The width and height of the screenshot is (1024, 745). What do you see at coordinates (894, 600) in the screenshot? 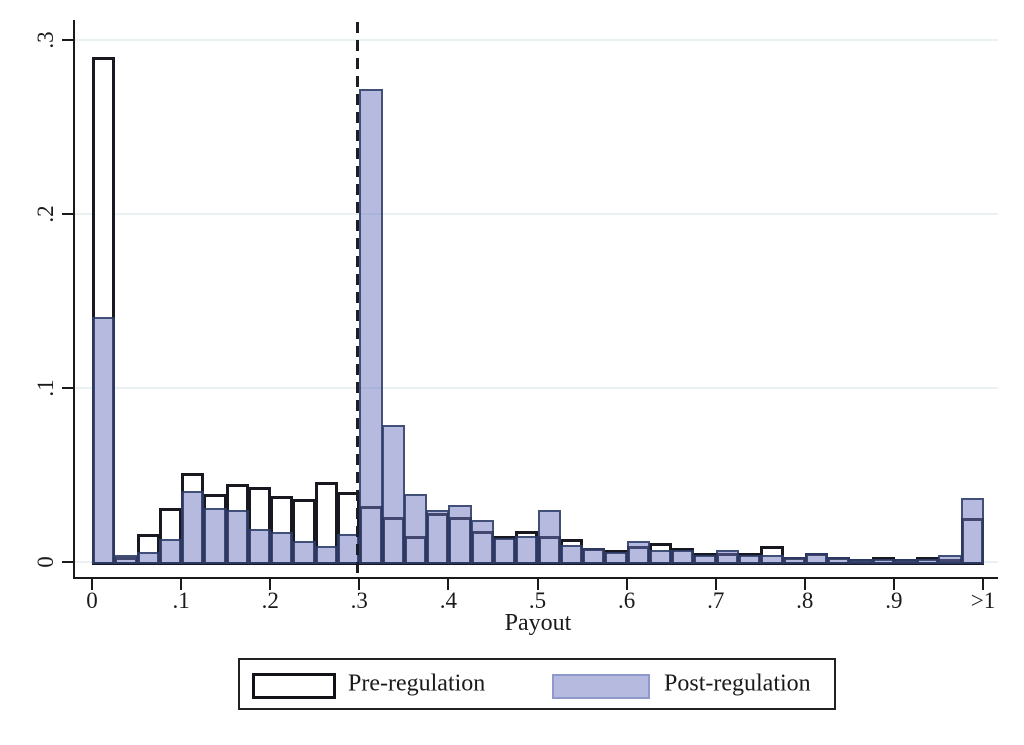
I see `x-tick-label: .9` at bounding box center [894, 600].